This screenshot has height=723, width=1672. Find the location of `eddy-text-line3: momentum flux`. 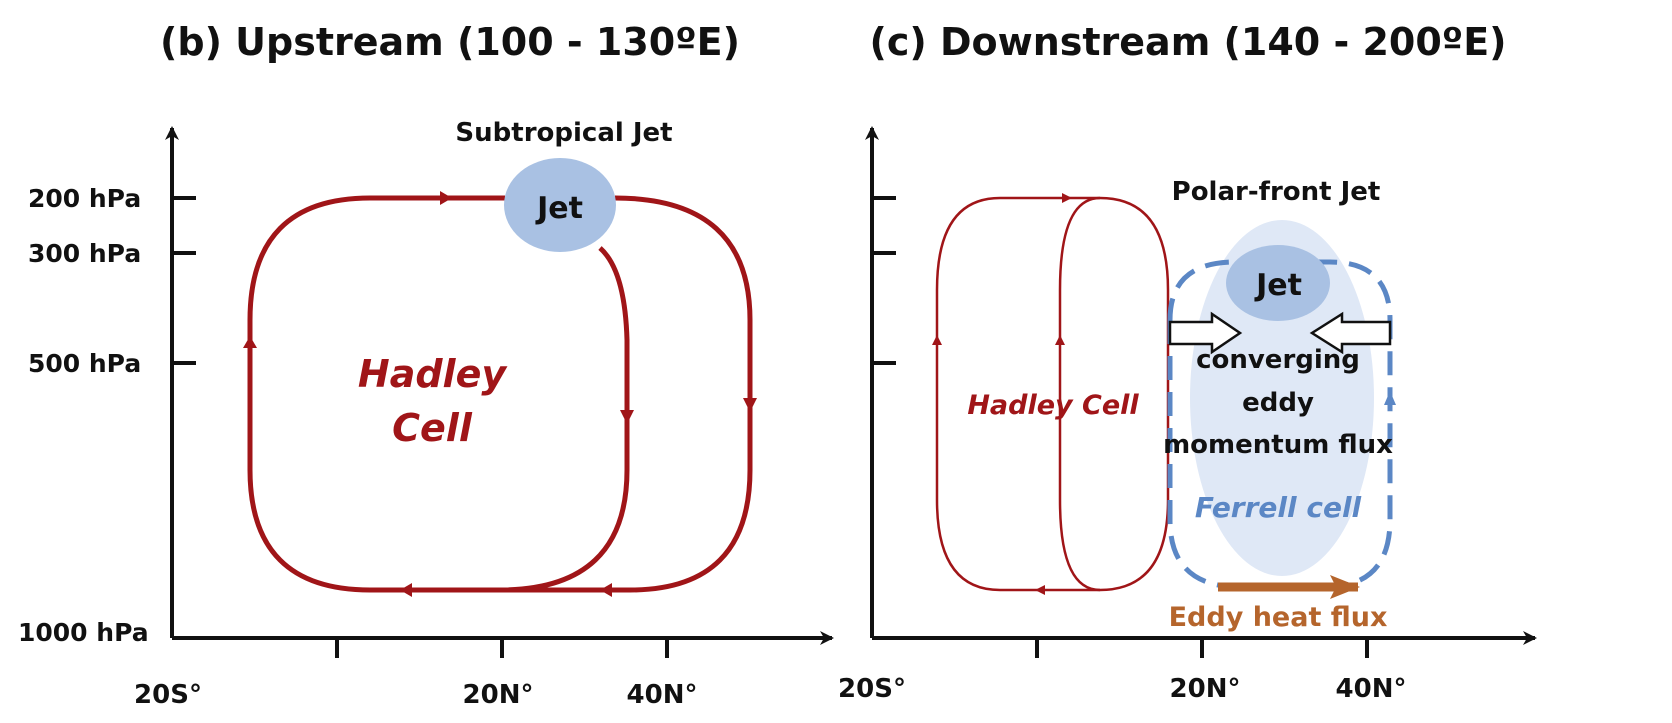

eddy-text-line3: momentum flux is located at coordinates (1278, 445).